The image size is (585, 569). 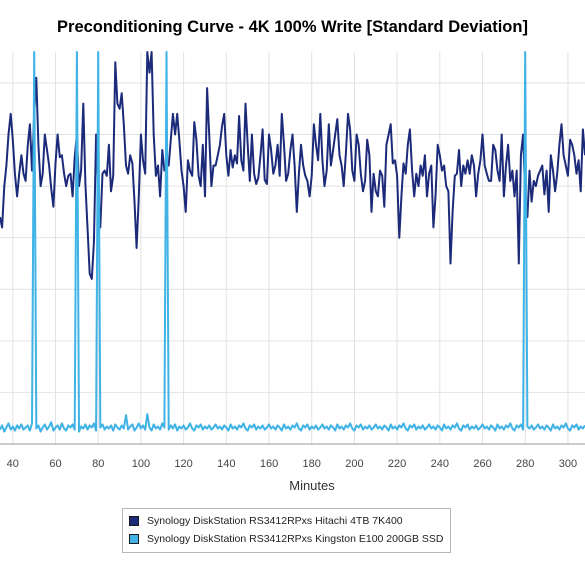 What do you see at coordinates (292, 464) in the screenshot?
I see `x-tick-labels: 40 60 80 100 120 140 160 180 200 220 240 260 280 300` at bounding box center [292, 464].